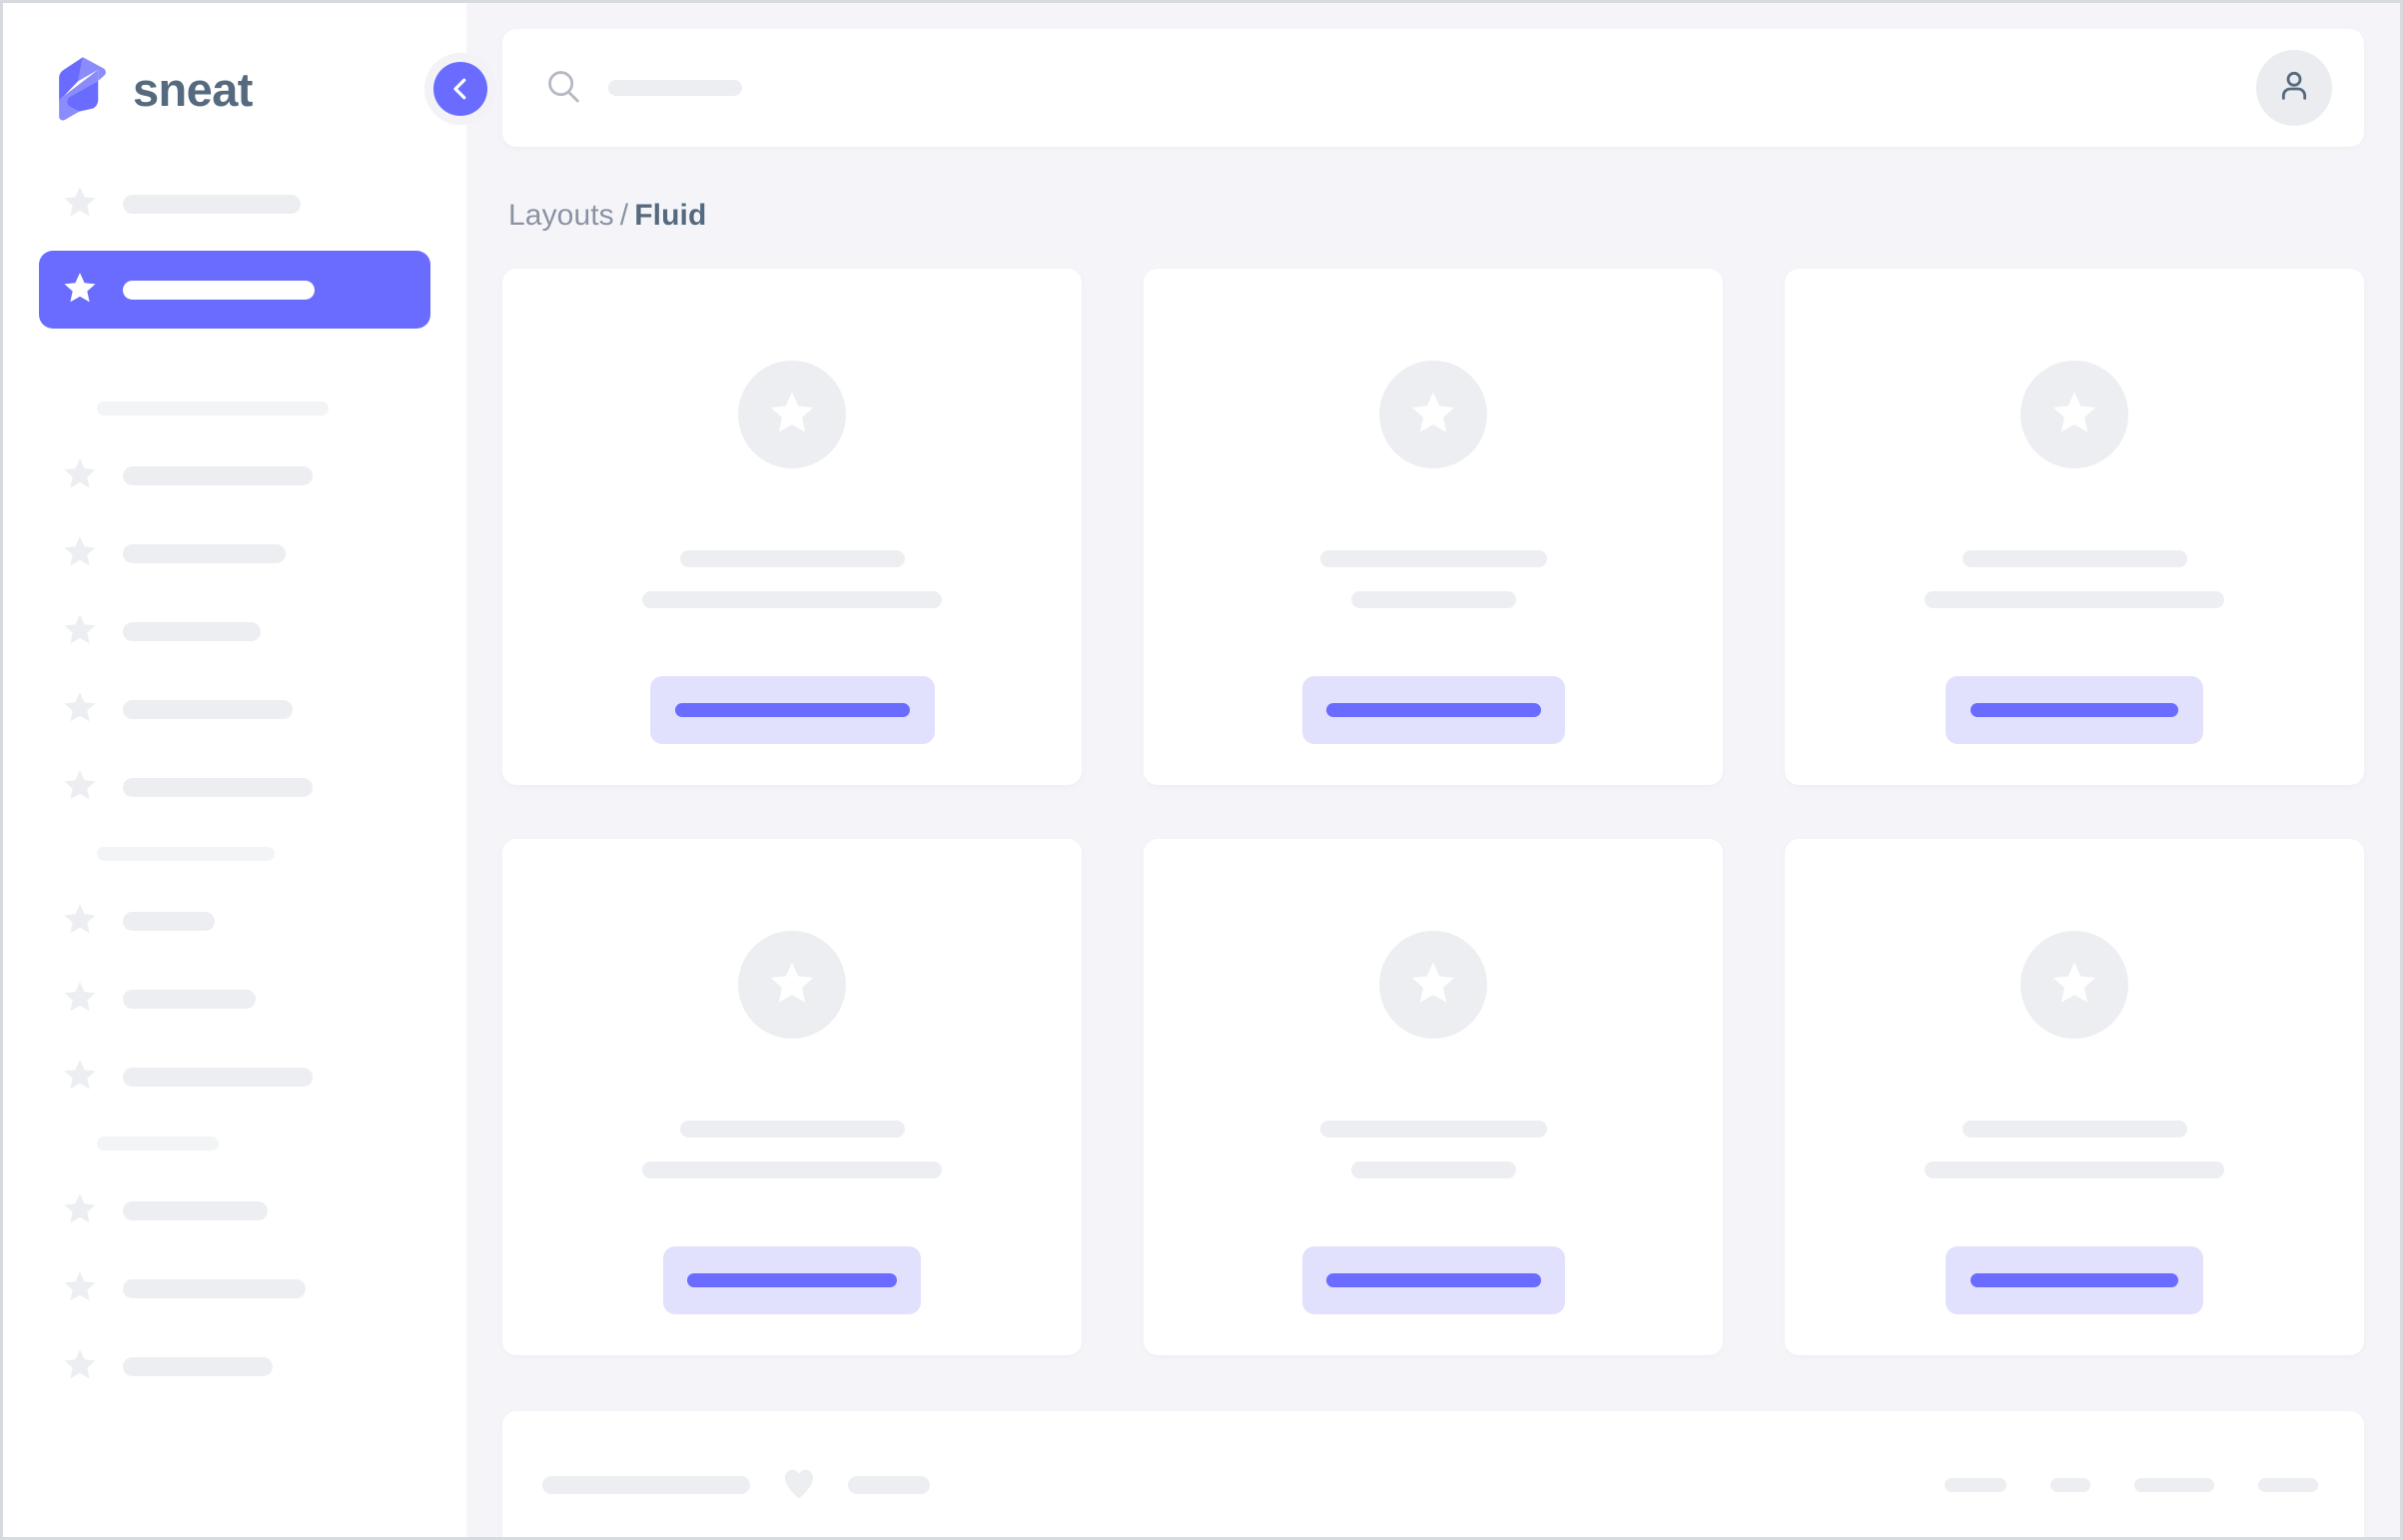 Image resolution: width=2403 pixels, height=1540 pixels. Describe the element at coordinates (675, 88) in the screenshot. I see `search-placeholder-skeleton` at that location.